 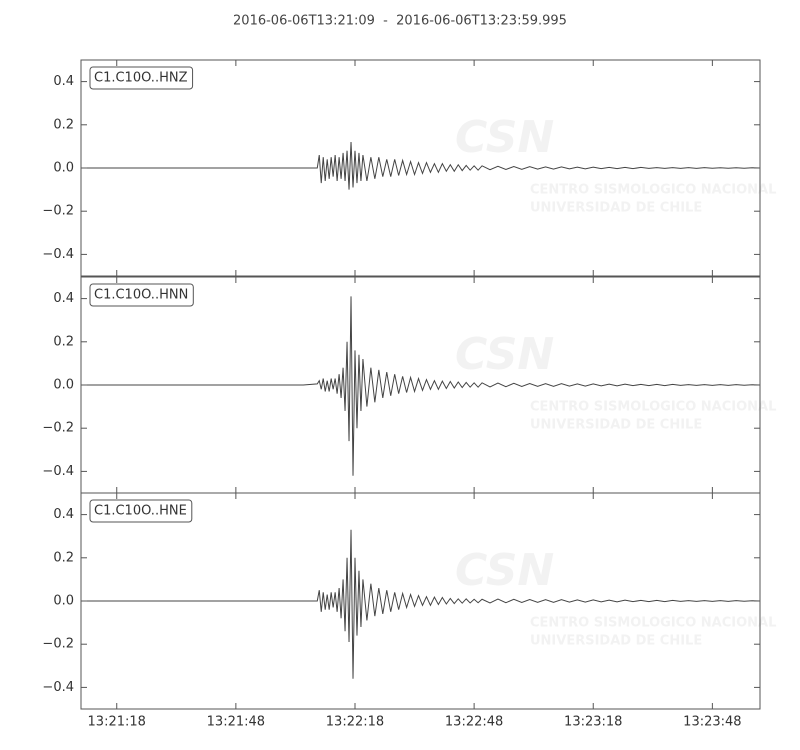 What do you see at coordinates (117, 722) in the screenshot?
I see `x-tick-label: 13:21:18` at bounding box center [117, 722].